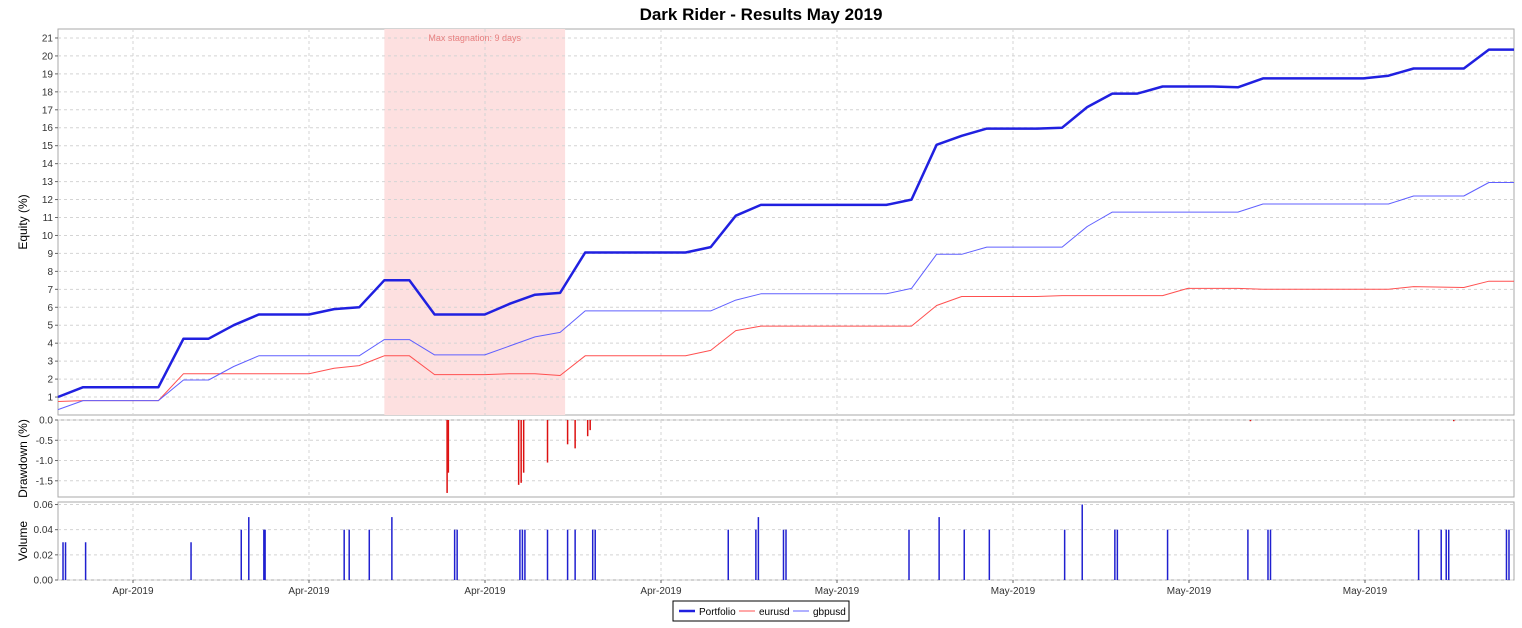 The width and height of the screenshot is (1522, 628). What do you see at coordinates (50, 380) in the screenshot?
I see `equity-ytick-label-1: 2` at bounding box center [50, 380].